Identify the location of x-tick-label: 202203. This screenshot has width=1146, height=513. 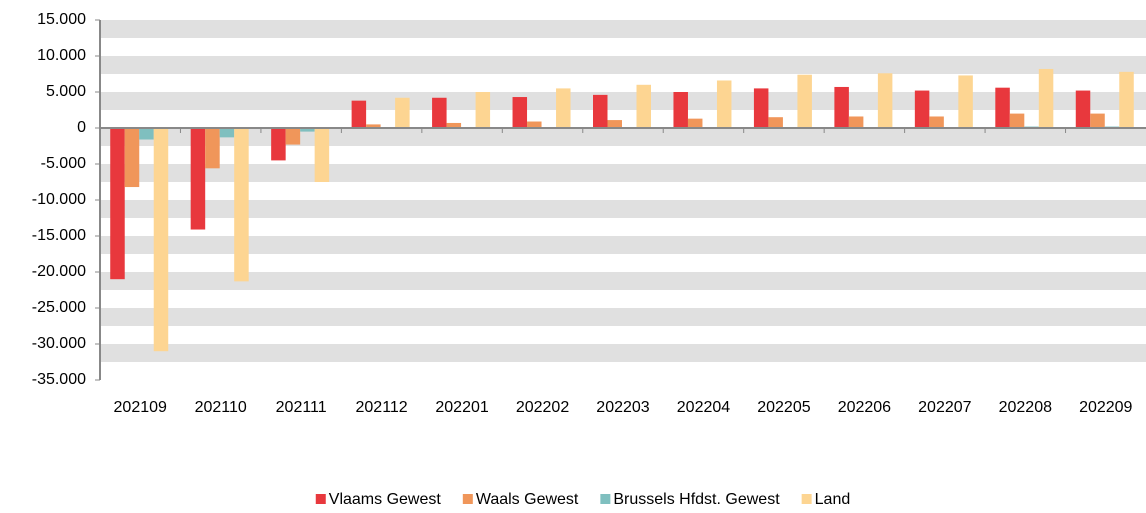
(622, 407).